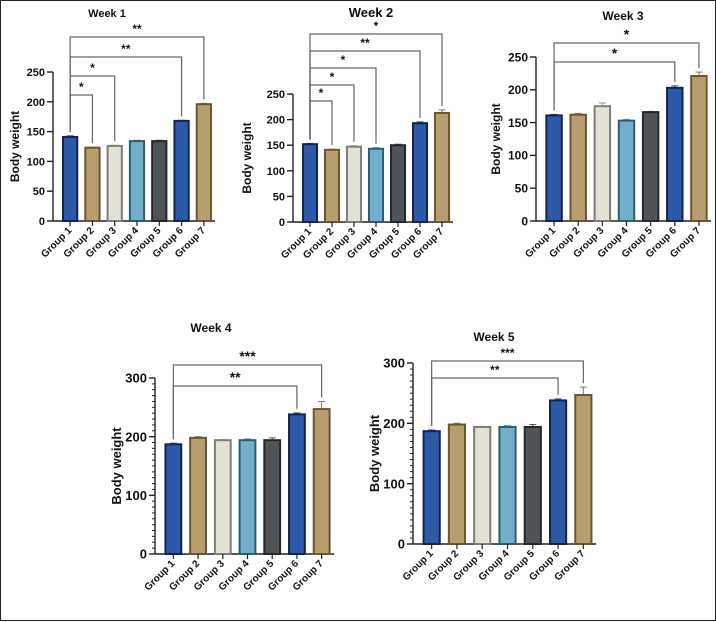 The width and height of the screenshot is (716, 622). What do you see at coordinates (371, 12) in the screenshot?
I see `chart-title: Week 2` at bounding box center [371, 12].